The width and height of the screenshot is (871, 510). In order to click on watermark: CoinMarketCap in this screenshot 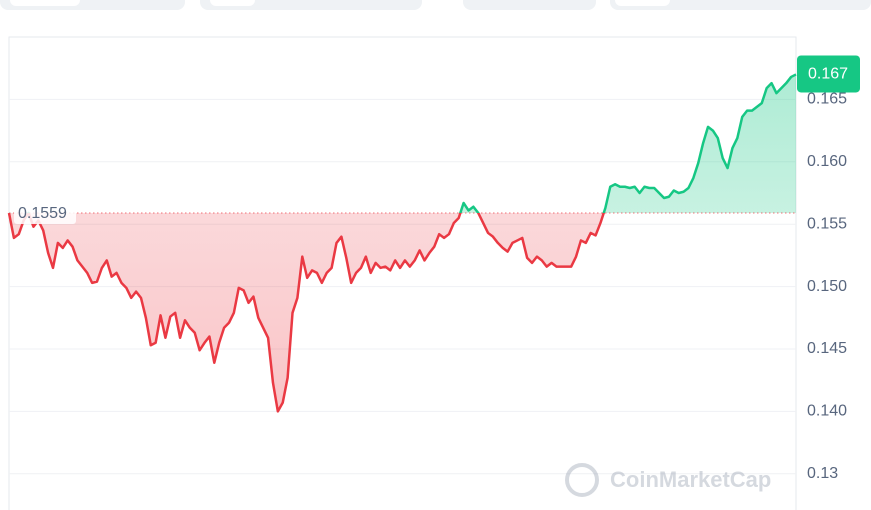, I will do `click(668, 480)`.